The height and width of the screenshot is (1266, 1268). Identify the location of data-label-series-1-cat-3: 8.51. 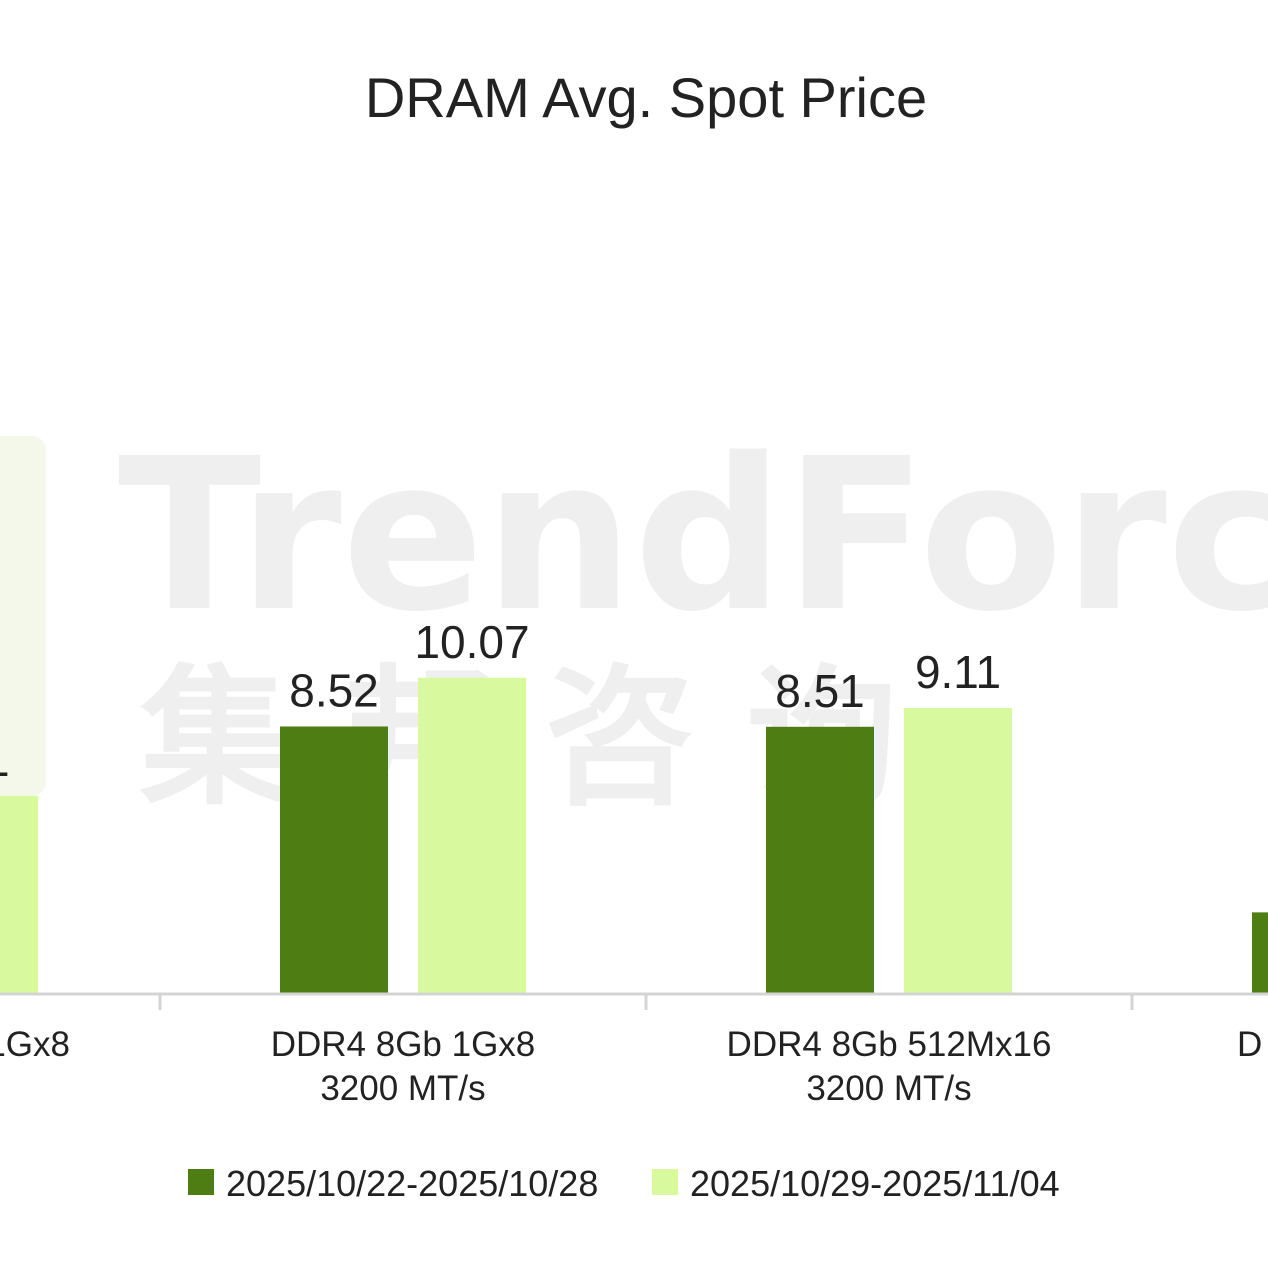
(820, 691).